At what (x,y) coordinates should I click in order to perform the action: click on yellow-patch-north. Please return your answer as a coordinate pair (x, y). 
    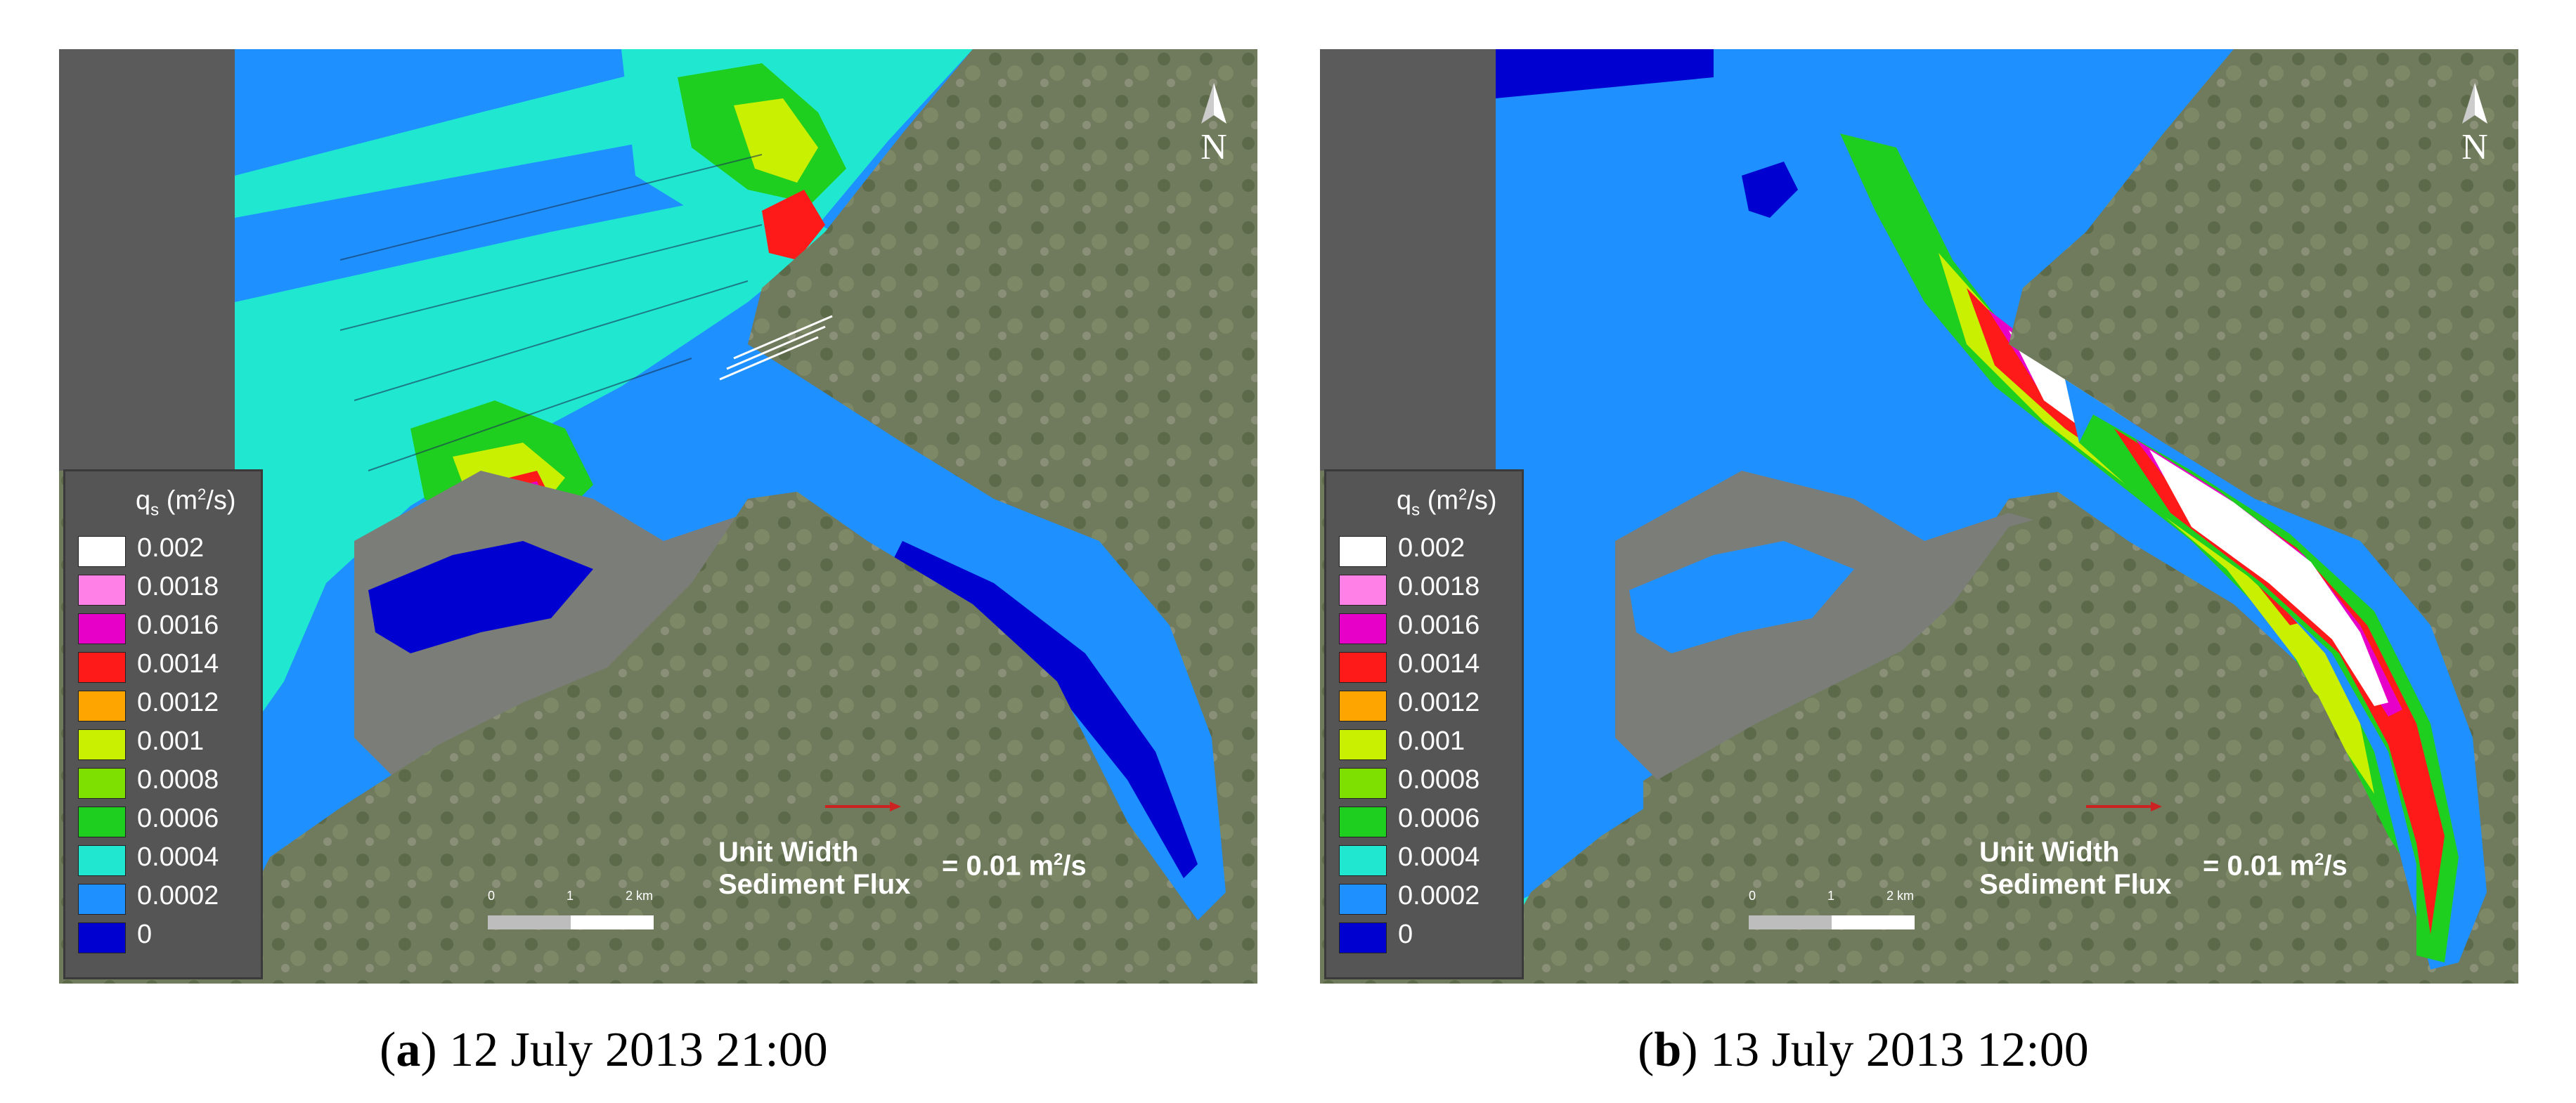
    Looking at the image, I should click on (776, 140).